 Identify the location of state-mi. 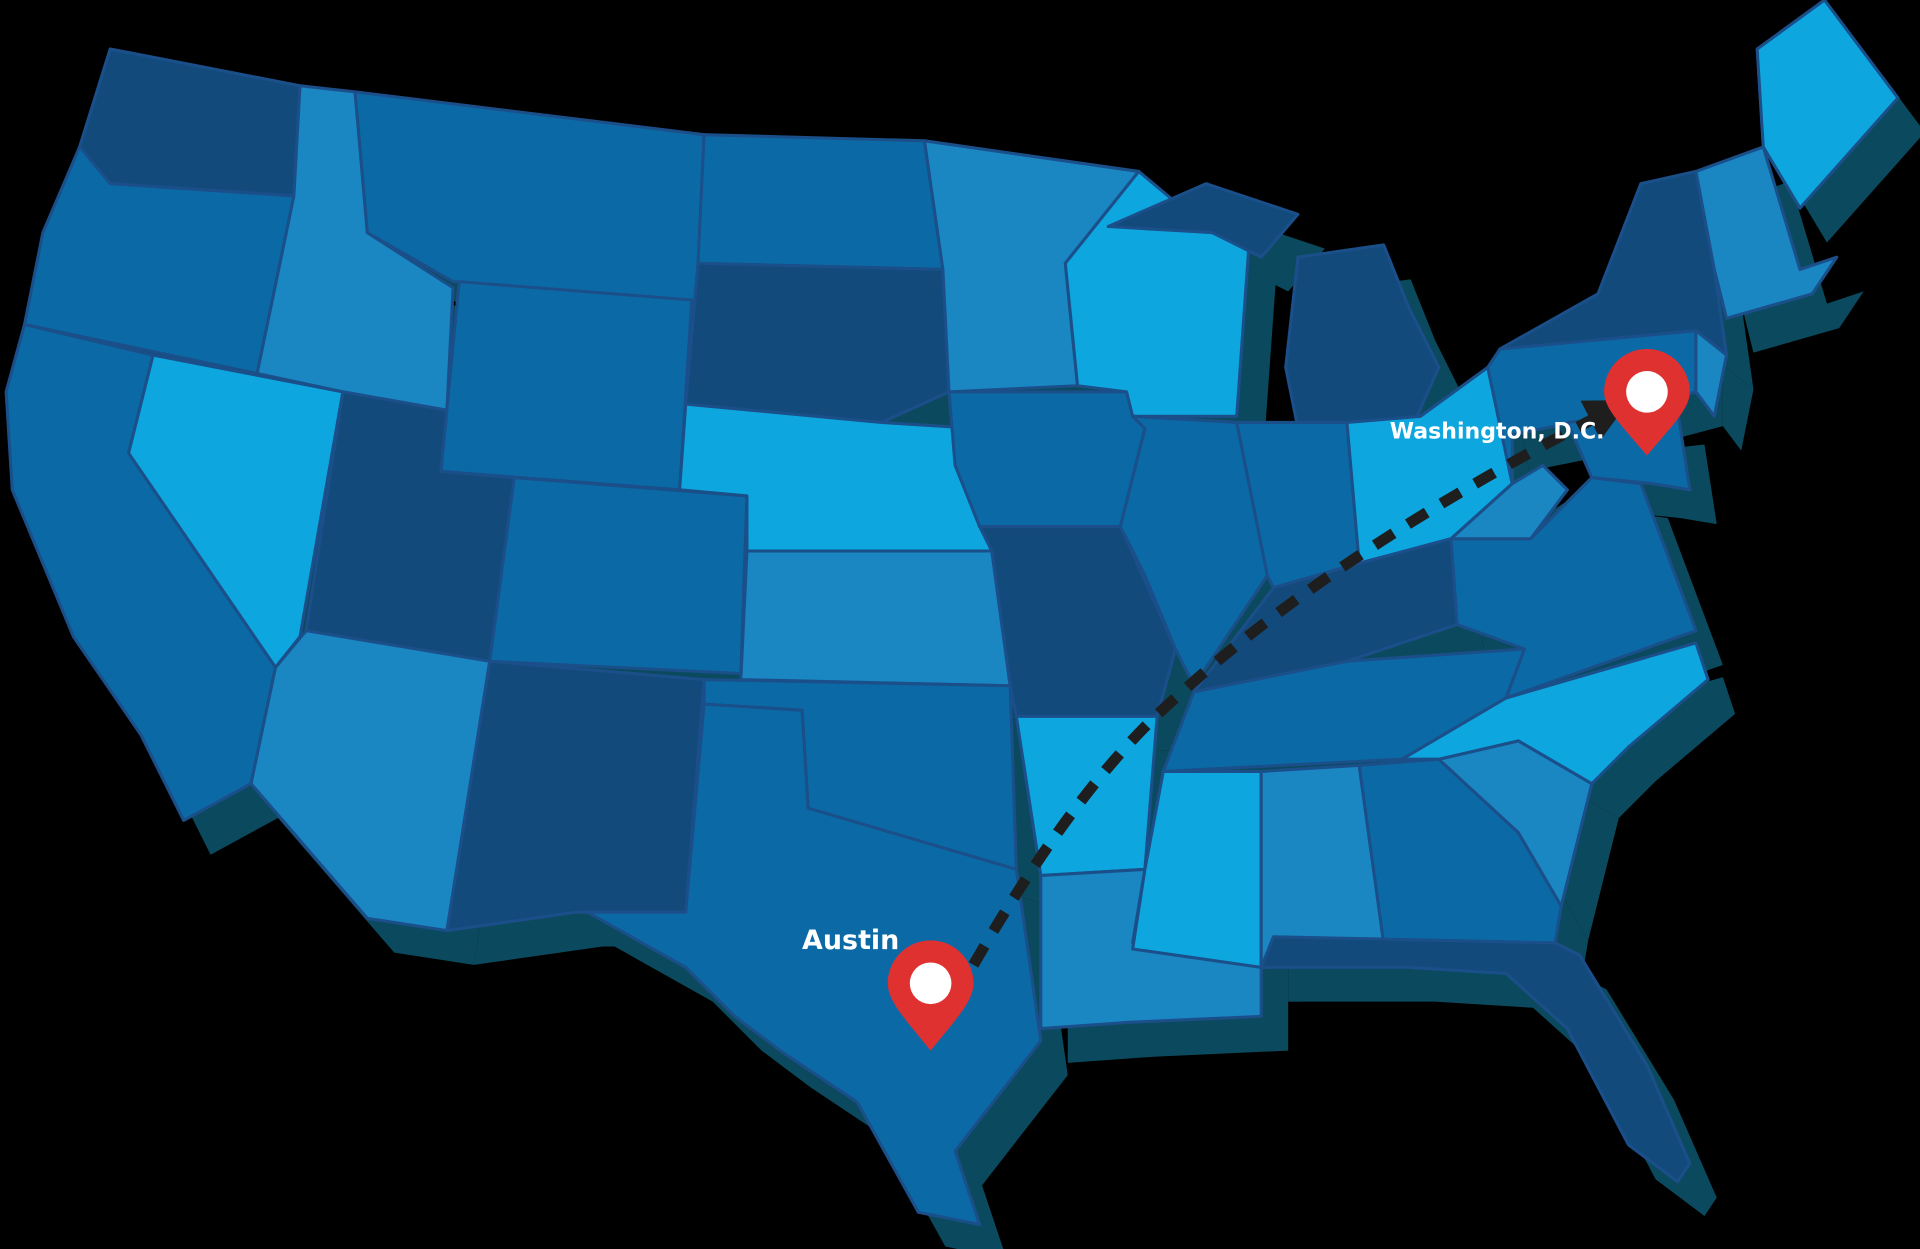
(1362, 337).